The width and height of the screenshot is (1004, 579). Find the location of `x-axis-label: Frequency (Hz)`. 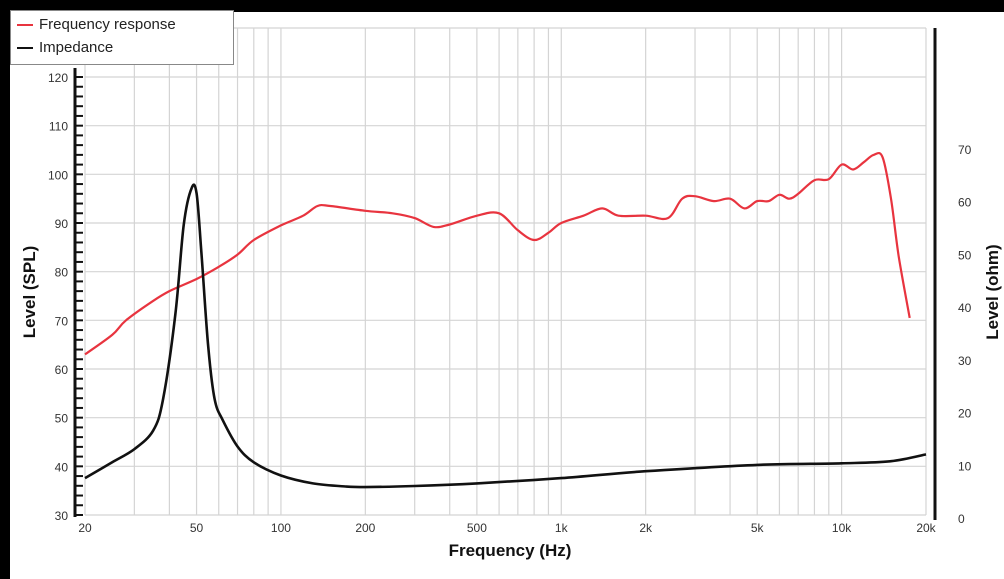

x-axis-label: Frequency (Hz) is located at coordinates (510, 550).